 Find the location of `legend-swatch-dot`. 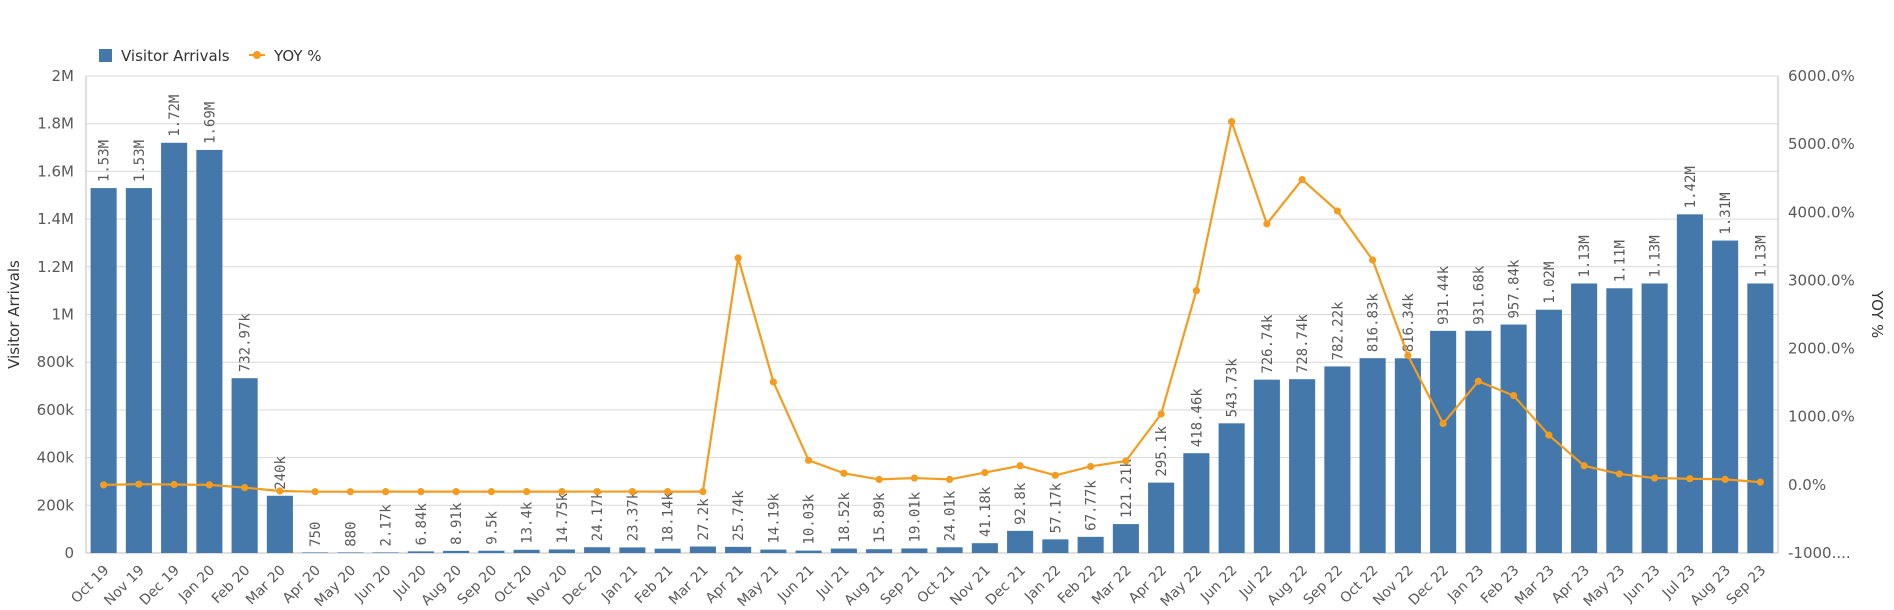

legend-swatch-dot is located at coordinates (257, 55).